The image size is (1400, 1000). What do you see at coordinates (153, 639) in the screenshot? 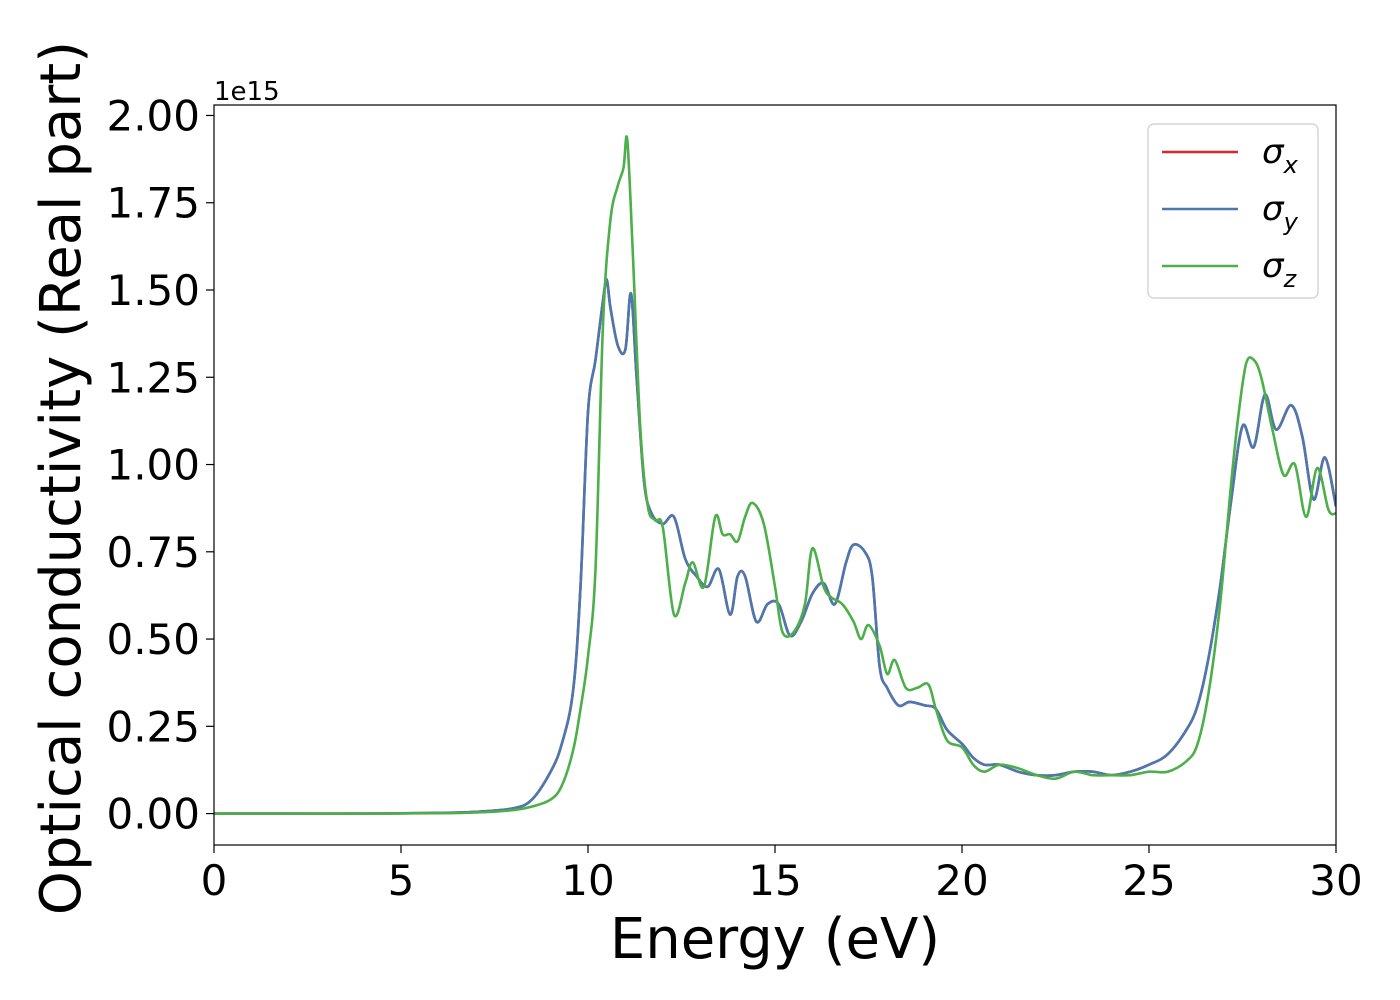
I see `y-tick-label: 0.50` at bounding box center [153, 639].